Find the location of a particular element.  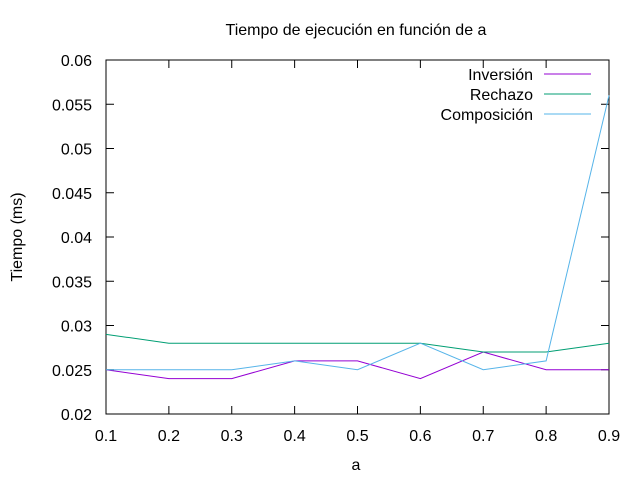

x-tick-label: 0.6 is located at coordinates (420, 436).